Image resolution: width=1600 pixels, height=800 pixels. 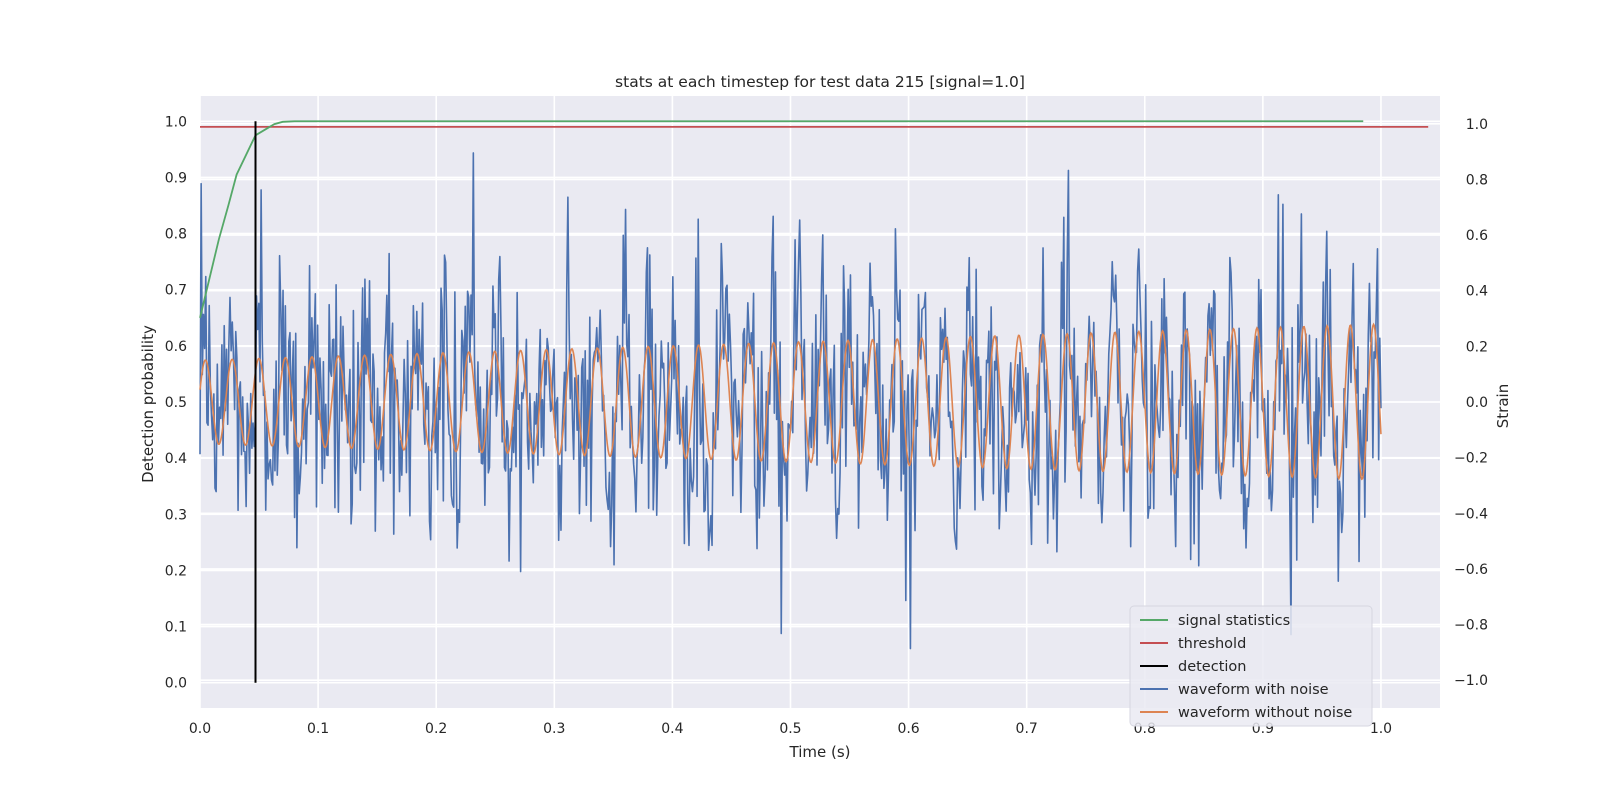 What do you see at coordinates (1477, 403) in the screenshot?
I see `right-tick-label: 0.0` at bounding box center [1477, 403].